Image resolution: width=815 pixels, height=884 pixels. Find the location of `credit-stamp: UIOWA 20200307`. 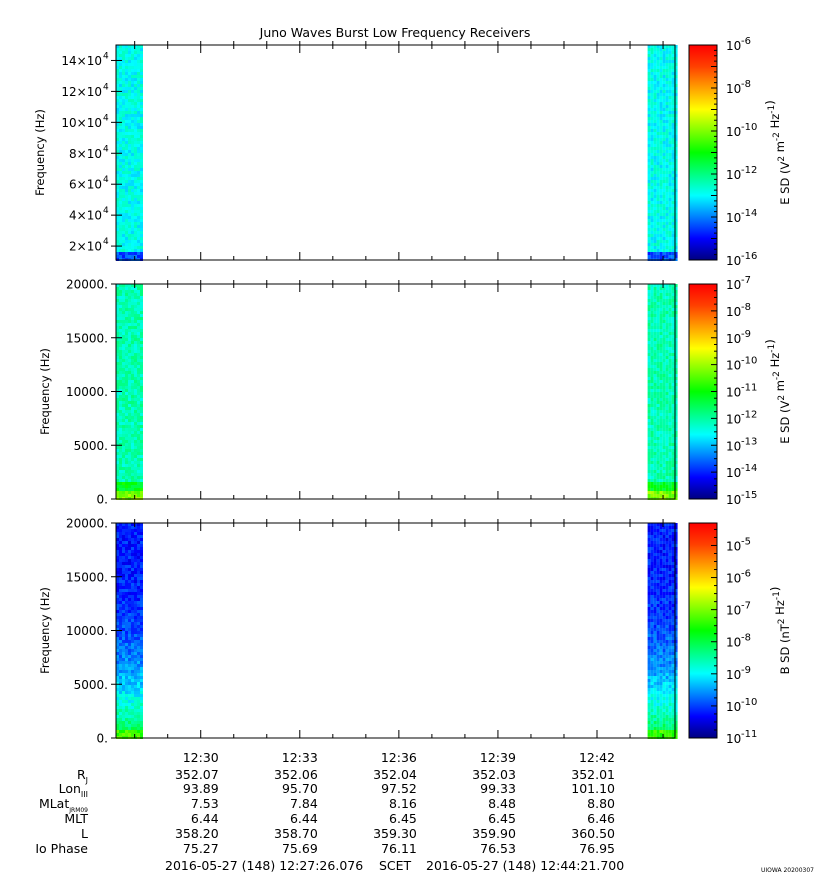

credit-stamp: UIOWA 20200307 is located at coordinates (787, 870).